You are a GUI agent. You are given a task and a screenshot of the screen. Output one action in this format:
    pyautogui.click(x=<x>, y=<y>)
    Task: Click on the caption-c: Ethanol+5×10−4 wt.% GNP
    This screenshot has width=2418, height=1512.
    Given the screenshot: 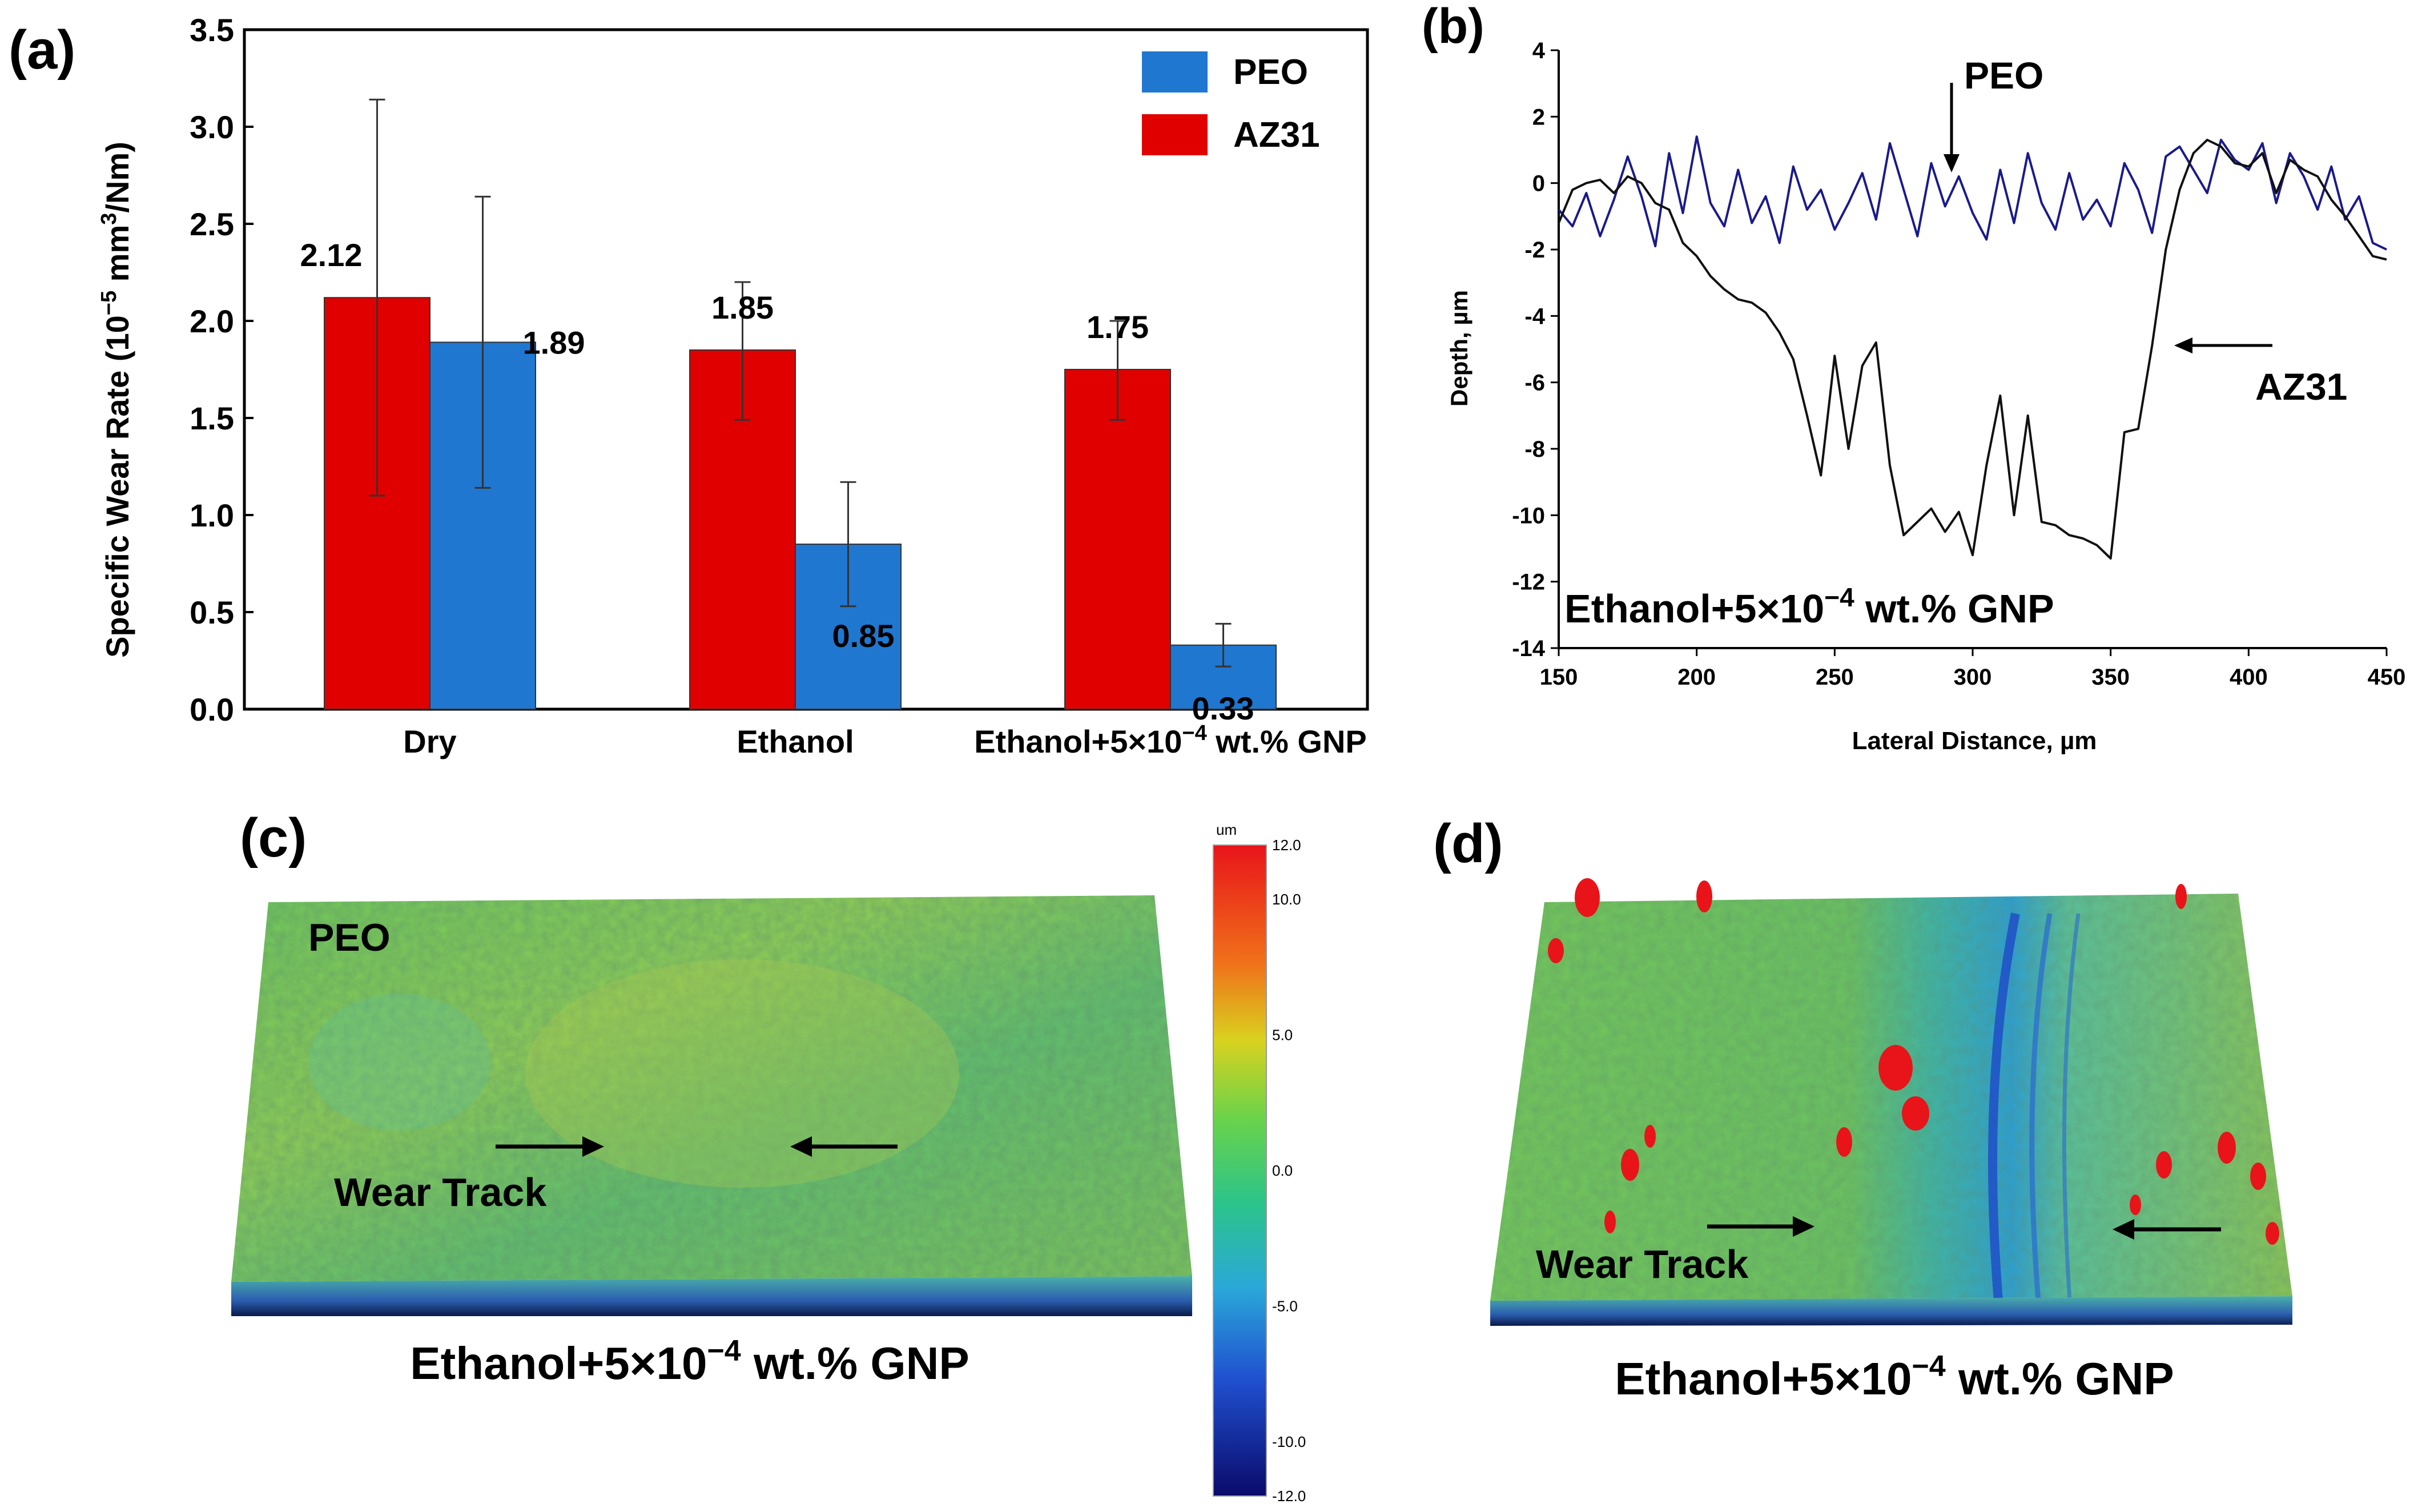 What is the action you would take?
    pyautogui.click(x=689, y=1362)
    